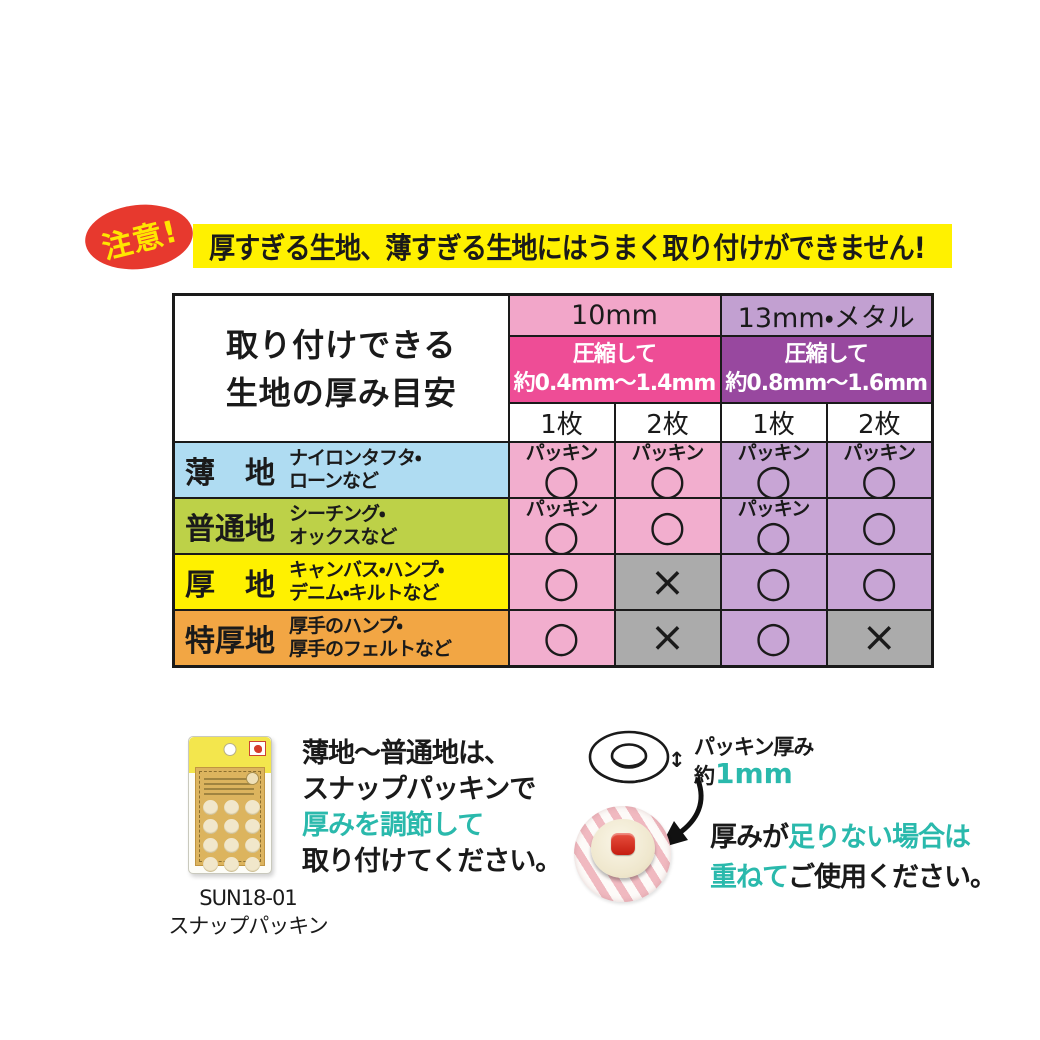 The height and width of the screenshot is (1040, 1040). What do you see at coordinates (826, 315) in the screenshot?
I see `header-size-13mm-metal: 13mm・メタル` at bounding box center [826, 315].